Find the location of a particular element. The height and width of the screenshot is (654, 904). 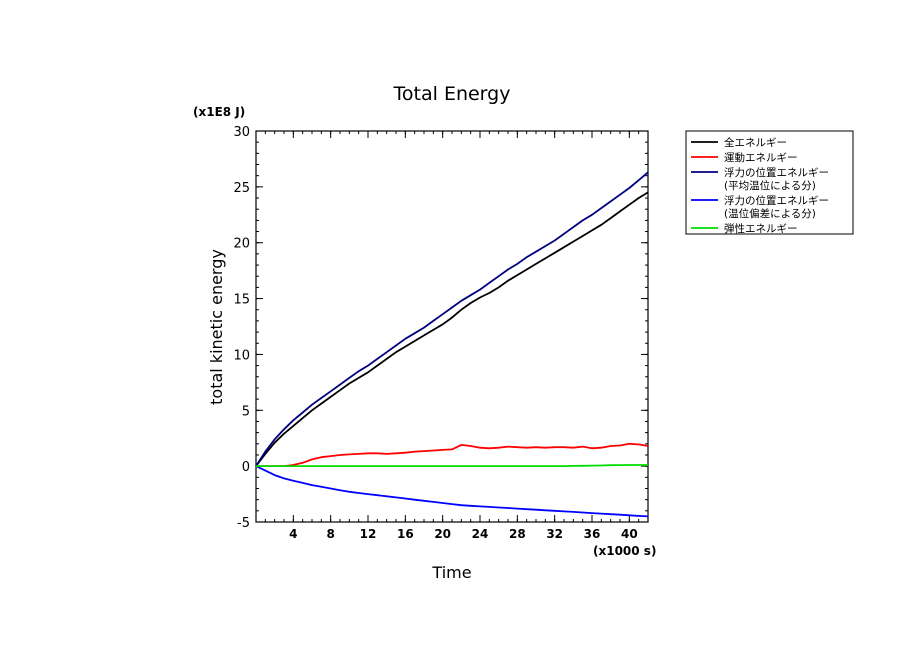

x-axis-label: Time is located at coordinates (451, 572).